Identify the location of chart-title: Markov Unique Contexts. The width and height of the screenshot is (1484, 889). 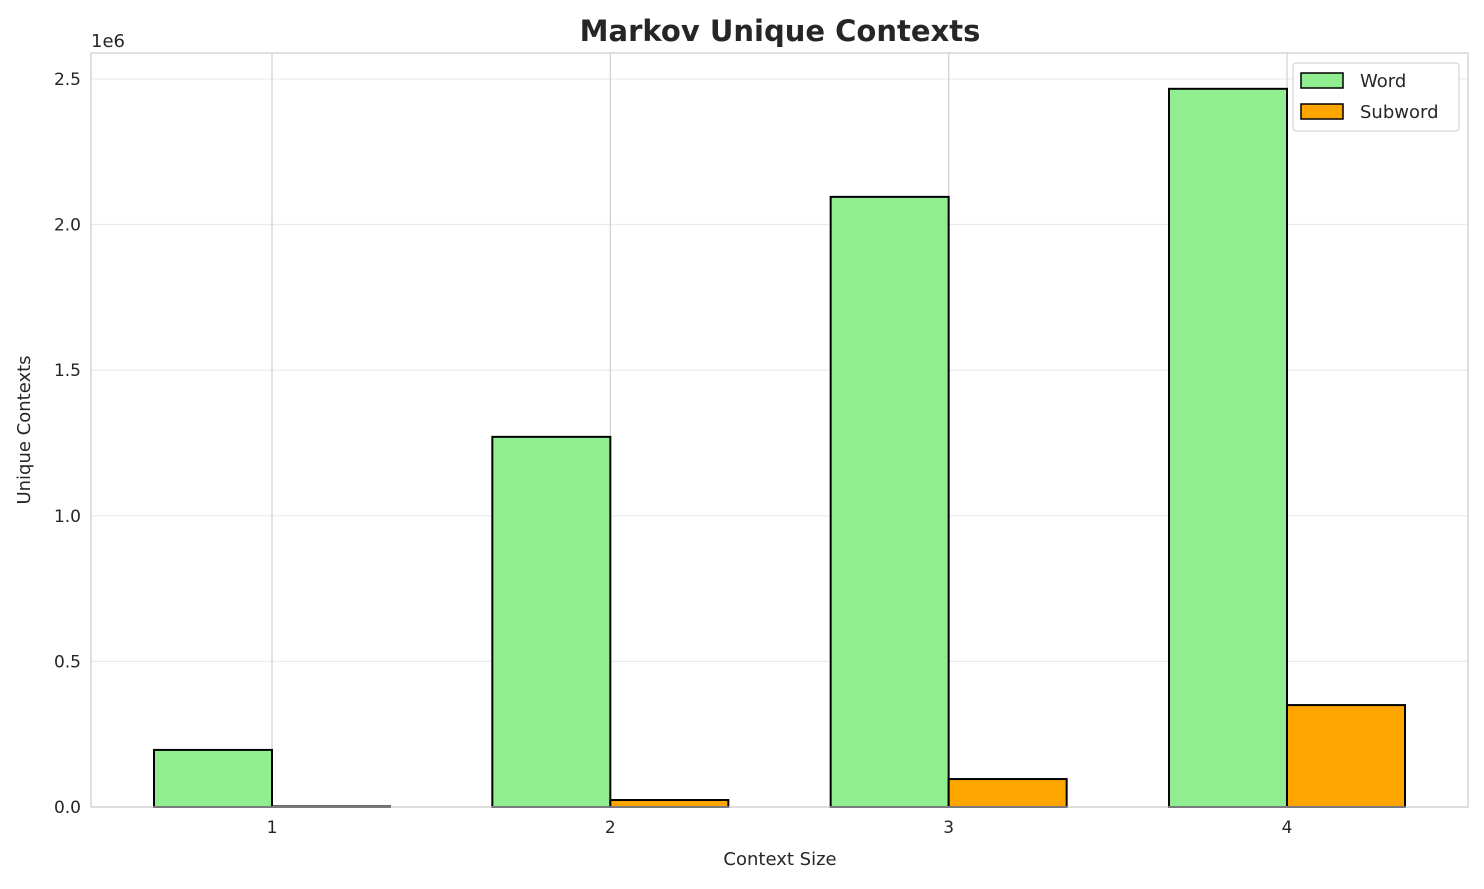
(780, 31).